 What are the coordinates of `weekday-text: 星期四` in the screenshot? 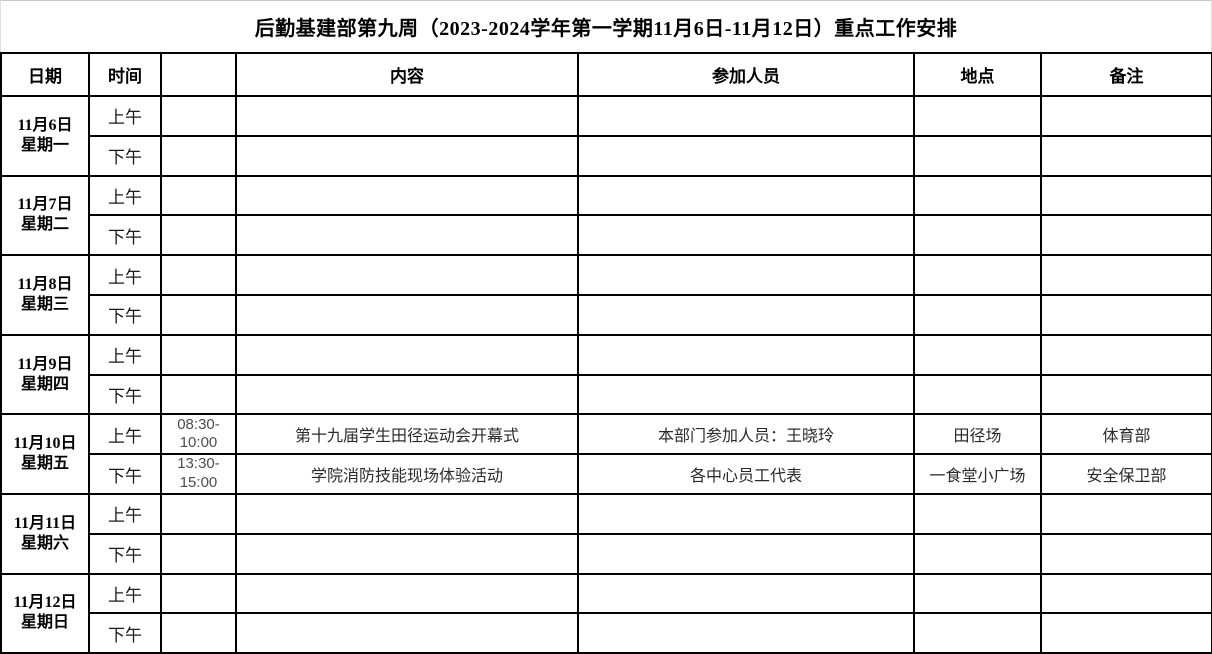 It's located at (44, 384).